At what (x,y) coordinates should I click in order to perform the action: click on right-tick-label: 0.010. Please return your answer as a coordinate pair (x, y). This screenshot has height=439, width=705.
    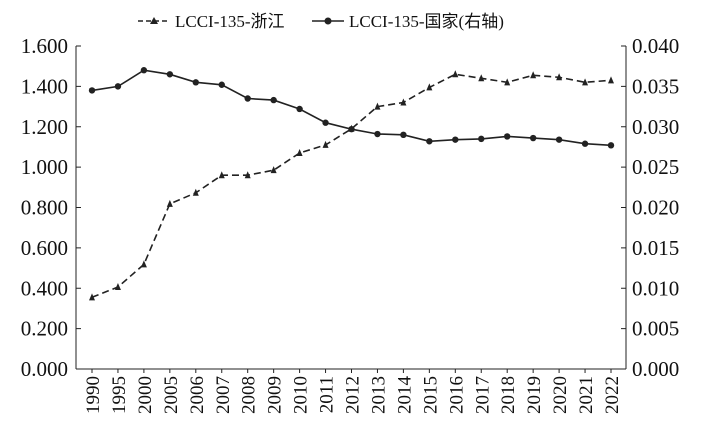
    Looking at the image, I should click on (655, 288).